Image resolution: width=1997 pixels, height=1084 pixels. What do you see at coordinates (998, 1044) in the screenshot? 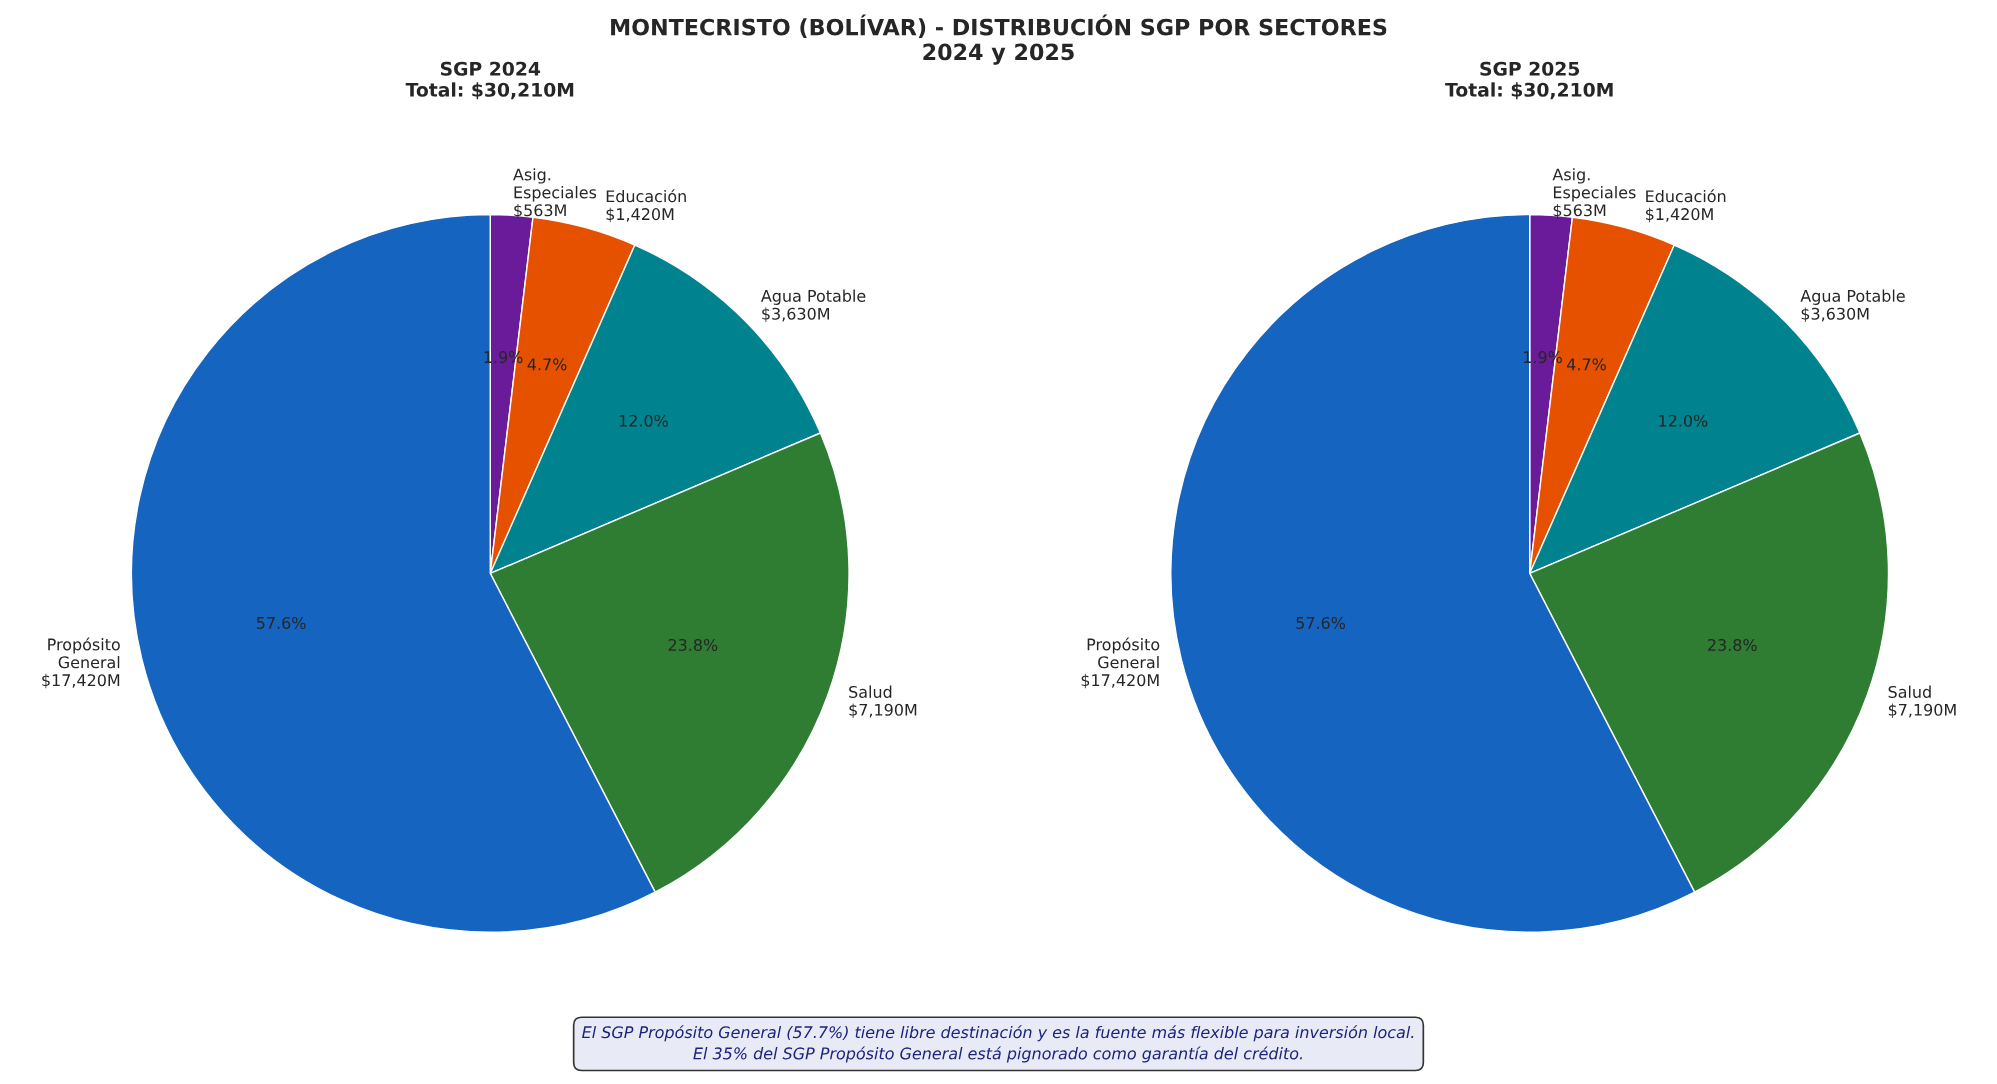
I see `text: El SGP Propósito General (57.7%) tiene libre destinación y es la fuente más flexible para inversión local. El 35% del SGP Propósito General está pignorado como garantía del crédito.` at bounding box center [998, 1044].